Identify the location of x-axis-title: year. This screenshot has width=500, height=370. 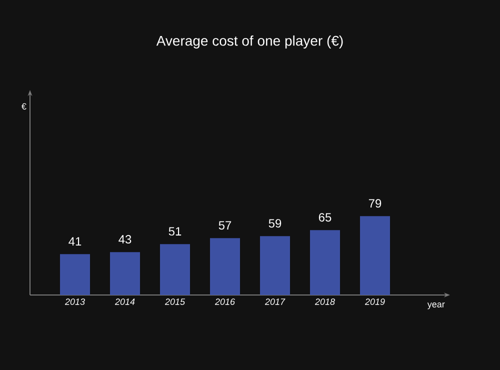
(436, 306).